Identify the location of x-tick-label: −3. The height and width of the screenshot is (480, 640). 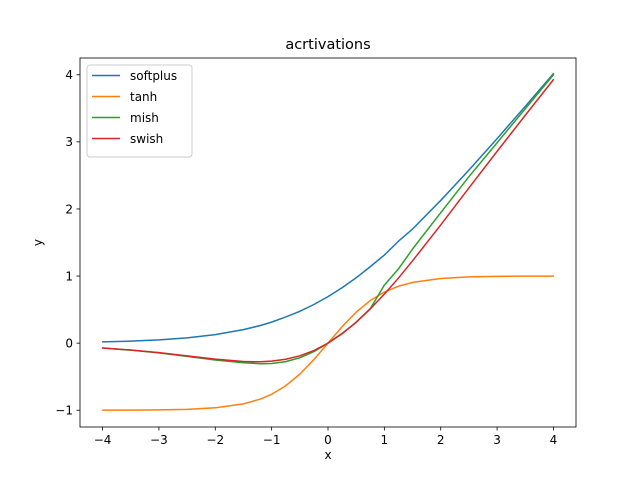
(159, 440).